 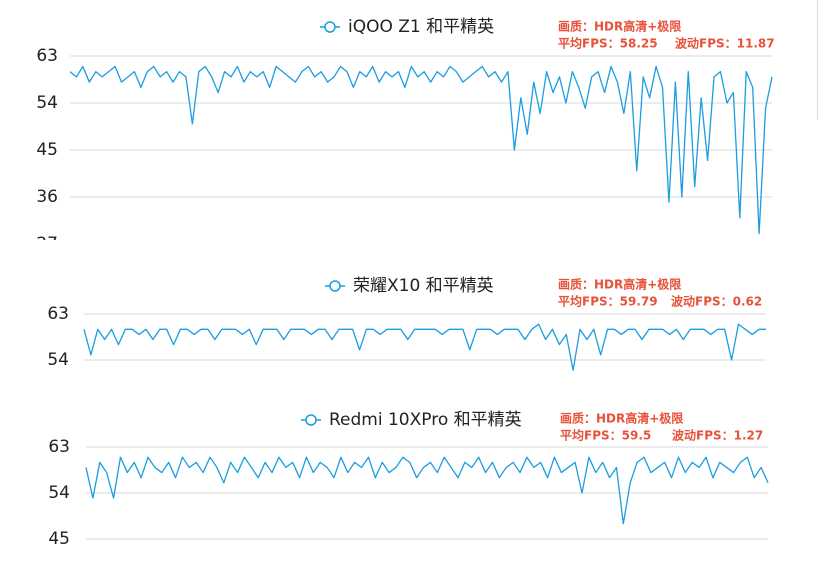 I want to click on legend-label: Redmi 10XPro 和平精英, so click(x=425, y=420).